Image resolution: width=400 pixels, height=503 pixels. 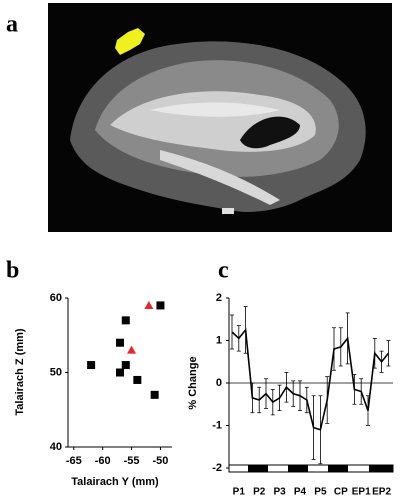 I want to click on y-tick-label: 2, so click(x=219, y=298).